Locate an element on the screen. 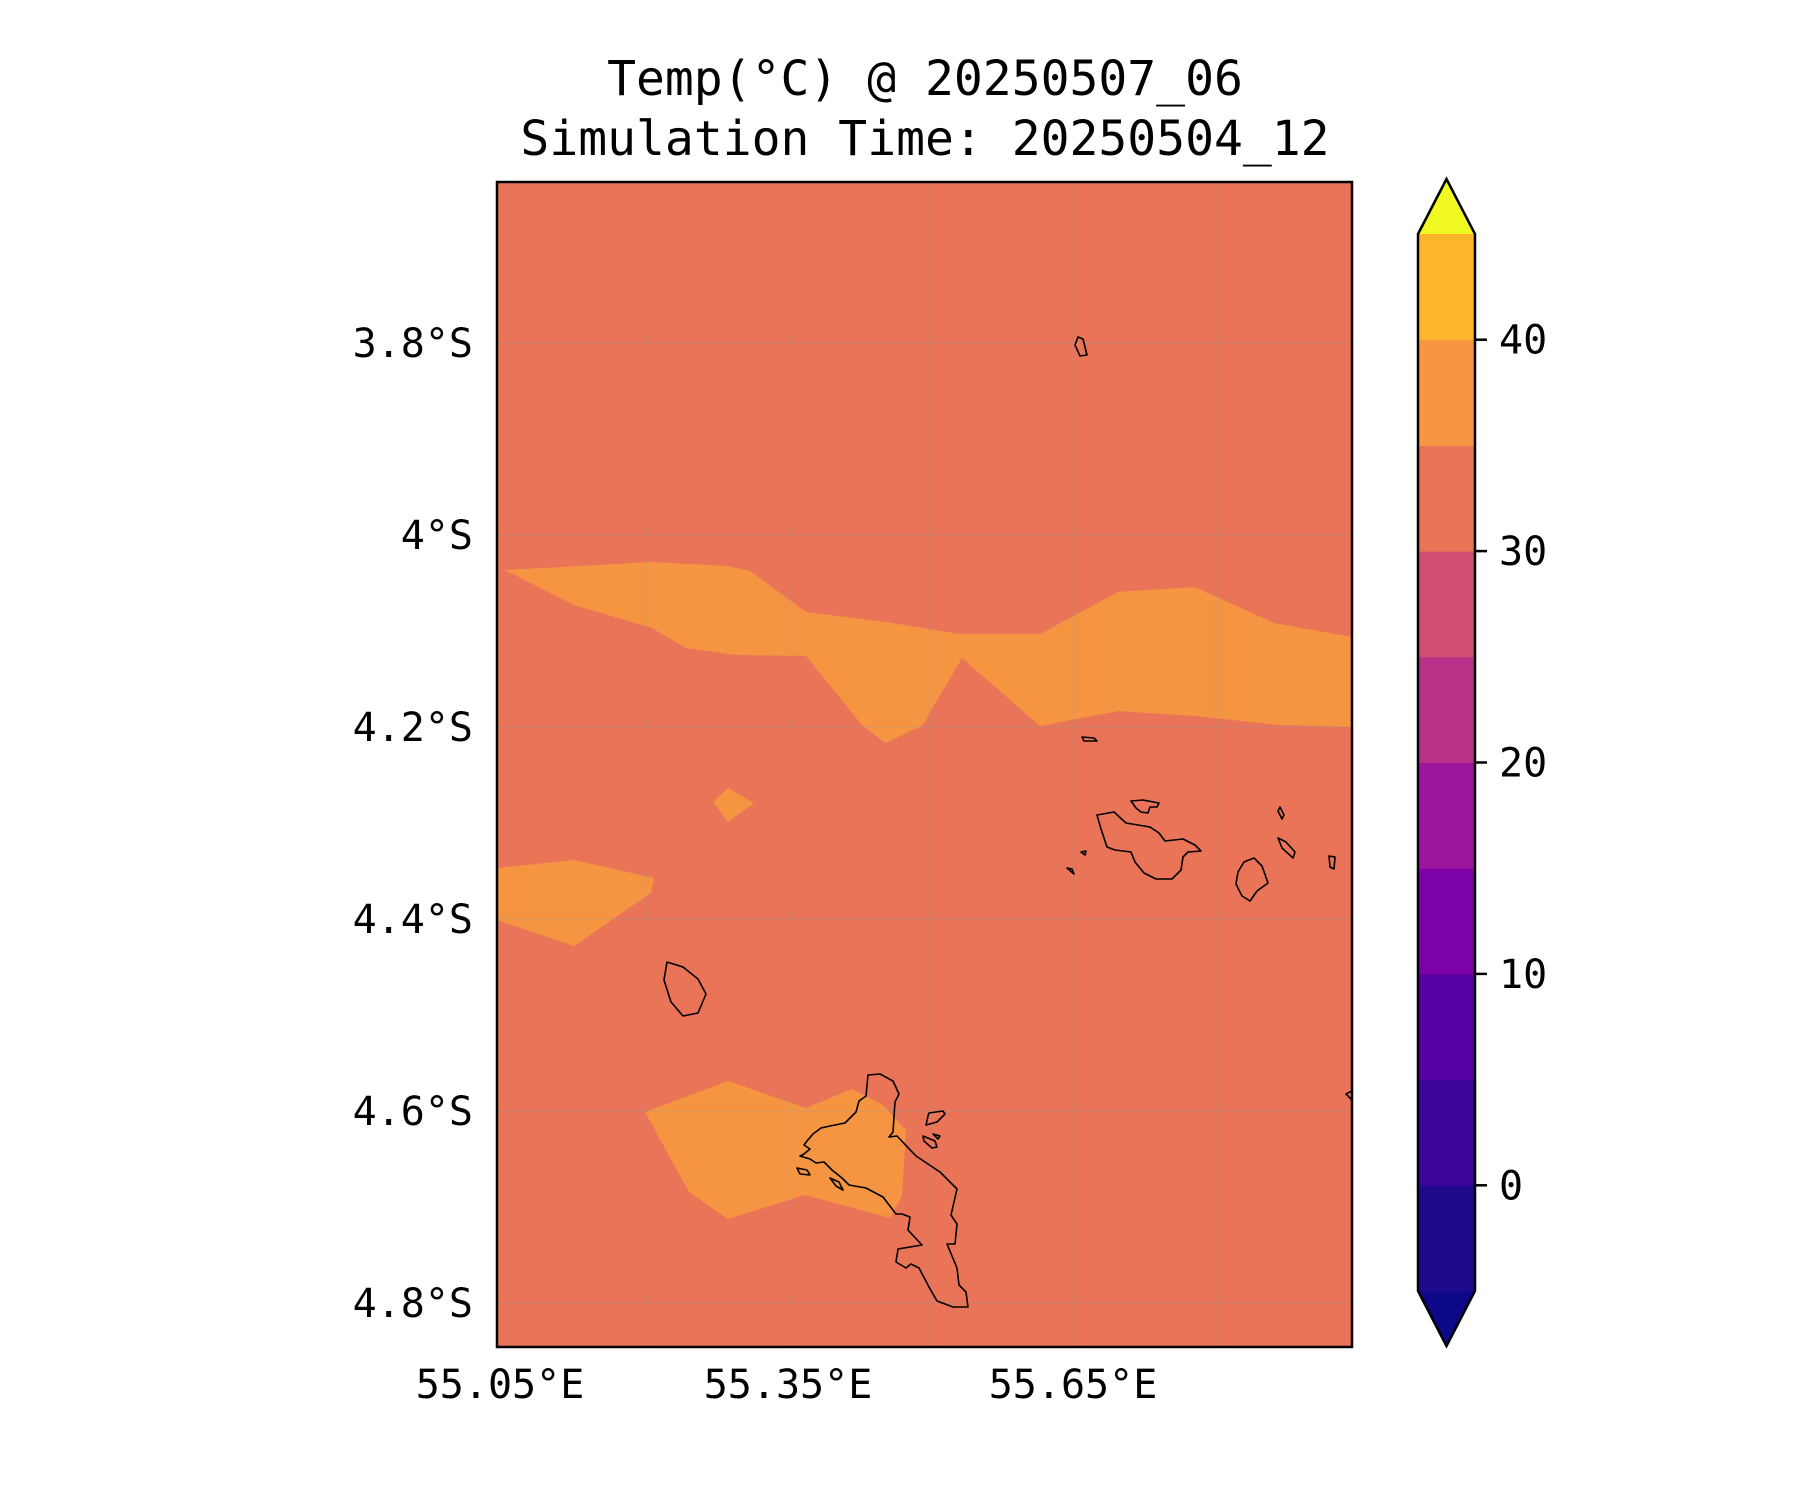 The width and height of the screenshot is (1800, 1500). lat-tick-label: 4.8°S is located at coordinates (413, 1304).